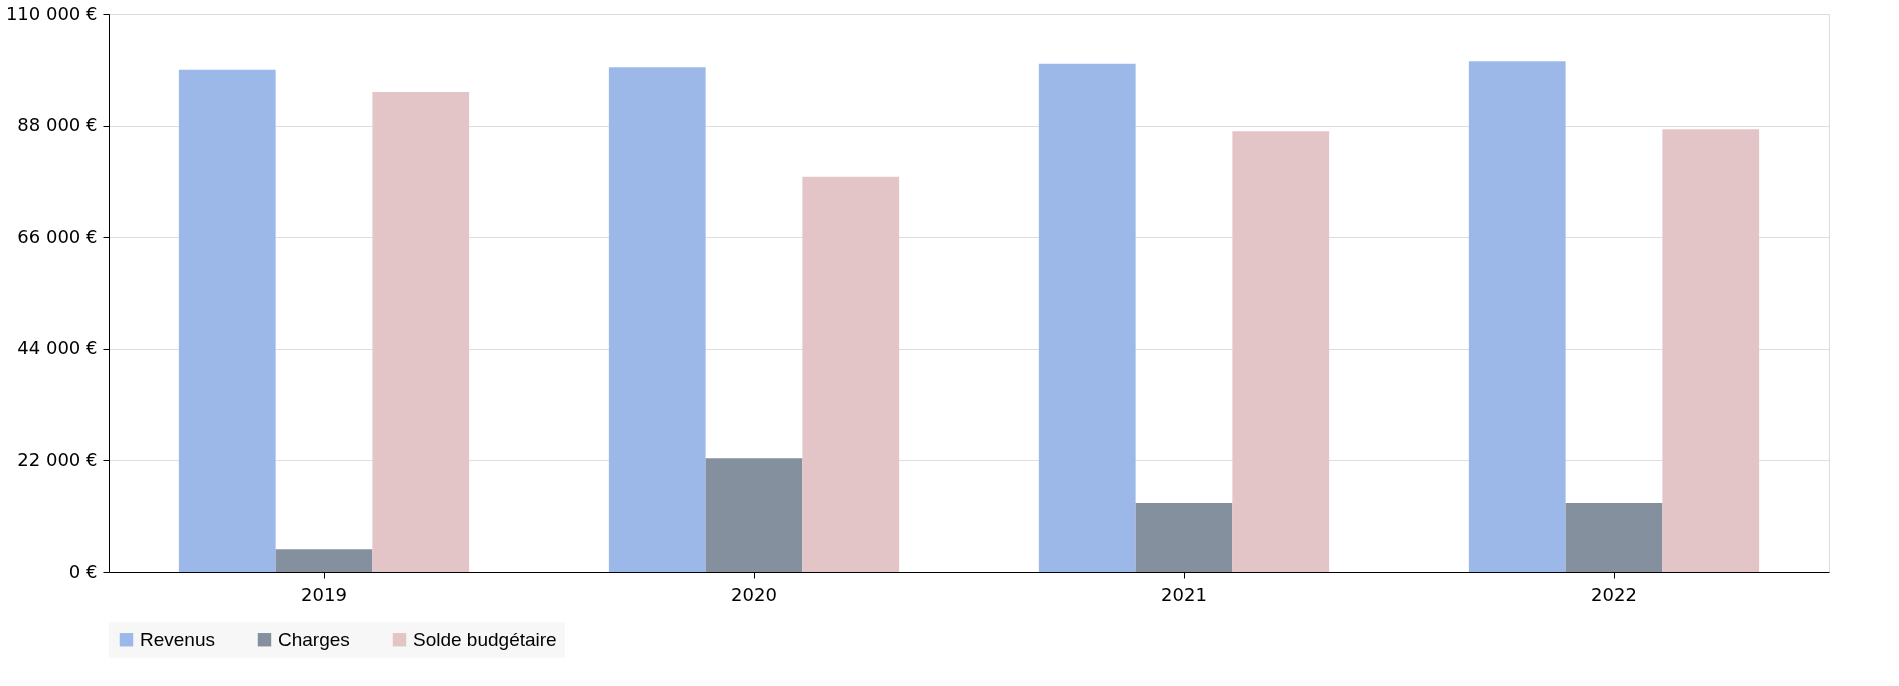 The width and height of the screenshot is (1899, 686). What do you see at coordinates (57, 348) in the screenshot?
I see `y-tick-label: 44 000 €` at bounding box center [57, 348].